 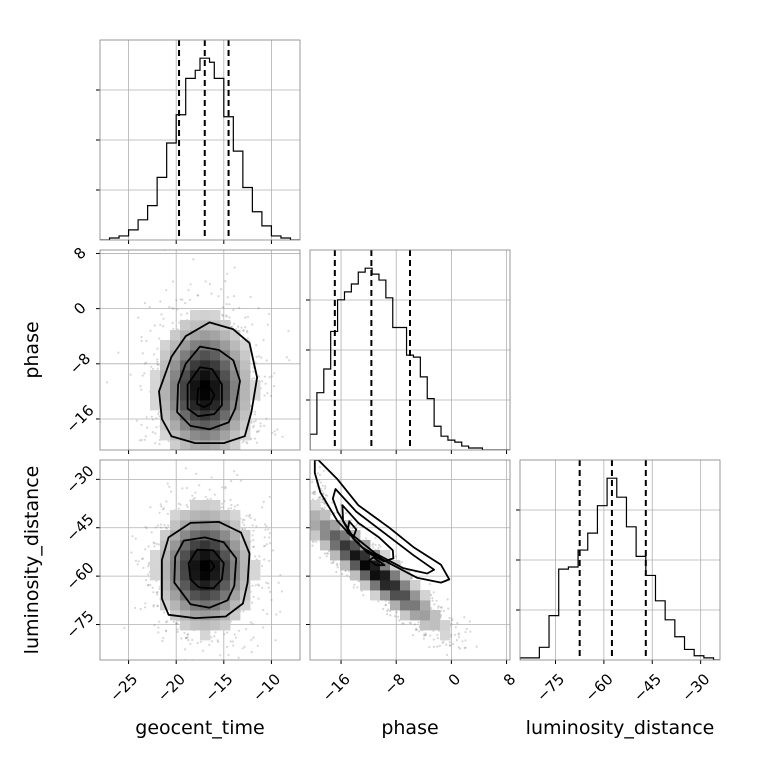 What do you see at coordinates (79, 527) in the screenshot?
I see `y-tick-label-luminosity-distance: −45` at bounding box center [79, 527].